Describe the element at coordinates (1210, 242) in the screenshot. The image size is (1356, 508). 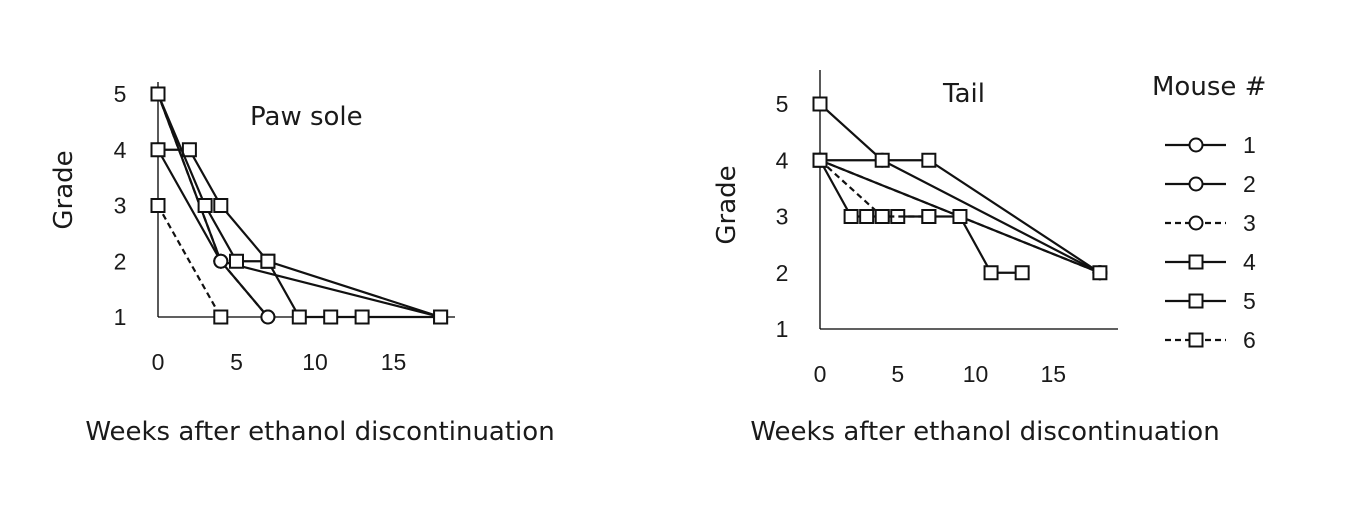
I see `legend-entries: 1 2 3 4 5 6` at that location.